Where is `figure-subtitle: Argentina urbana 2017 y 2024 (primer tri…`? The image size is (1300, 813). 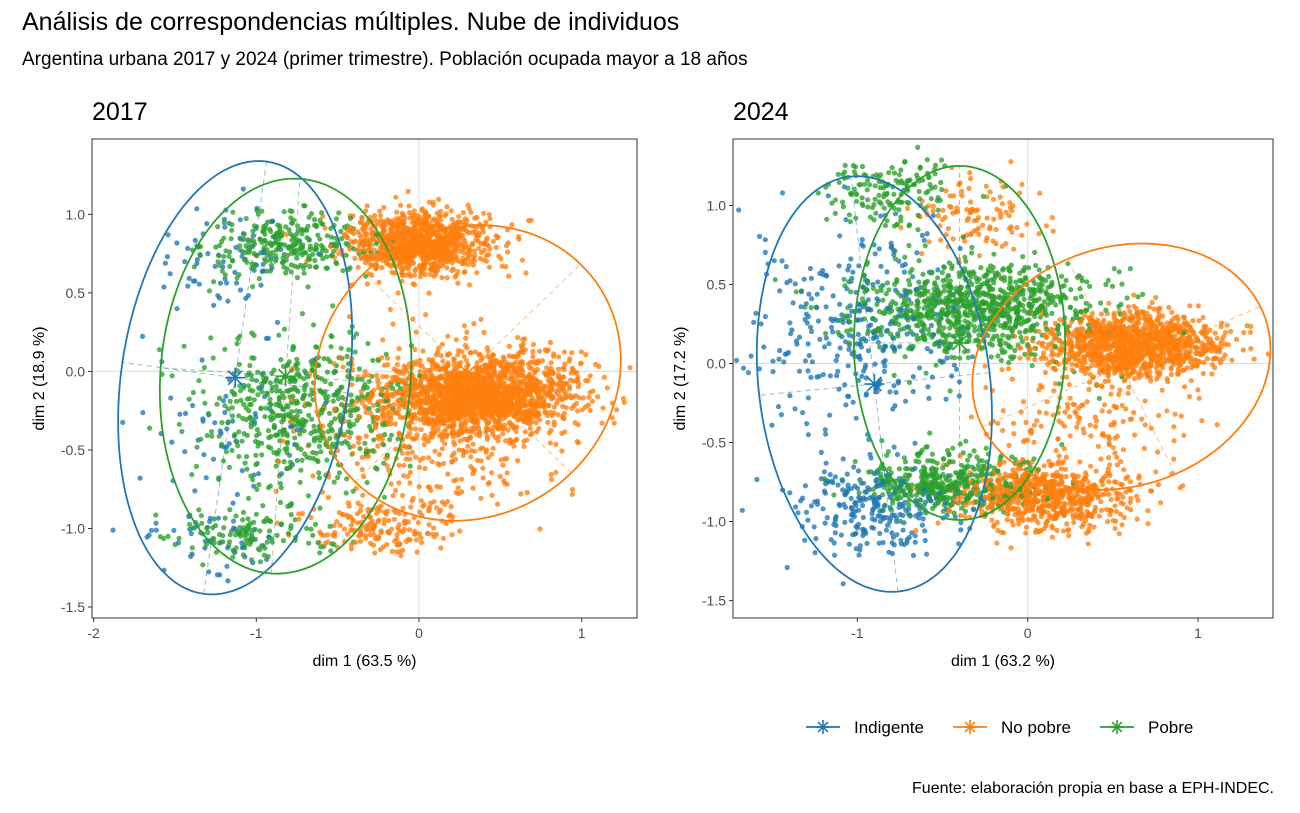
figure-subtitle: Argentina urbana 2017 y 2024 (primer tri… is located at coordinates (385, 59).